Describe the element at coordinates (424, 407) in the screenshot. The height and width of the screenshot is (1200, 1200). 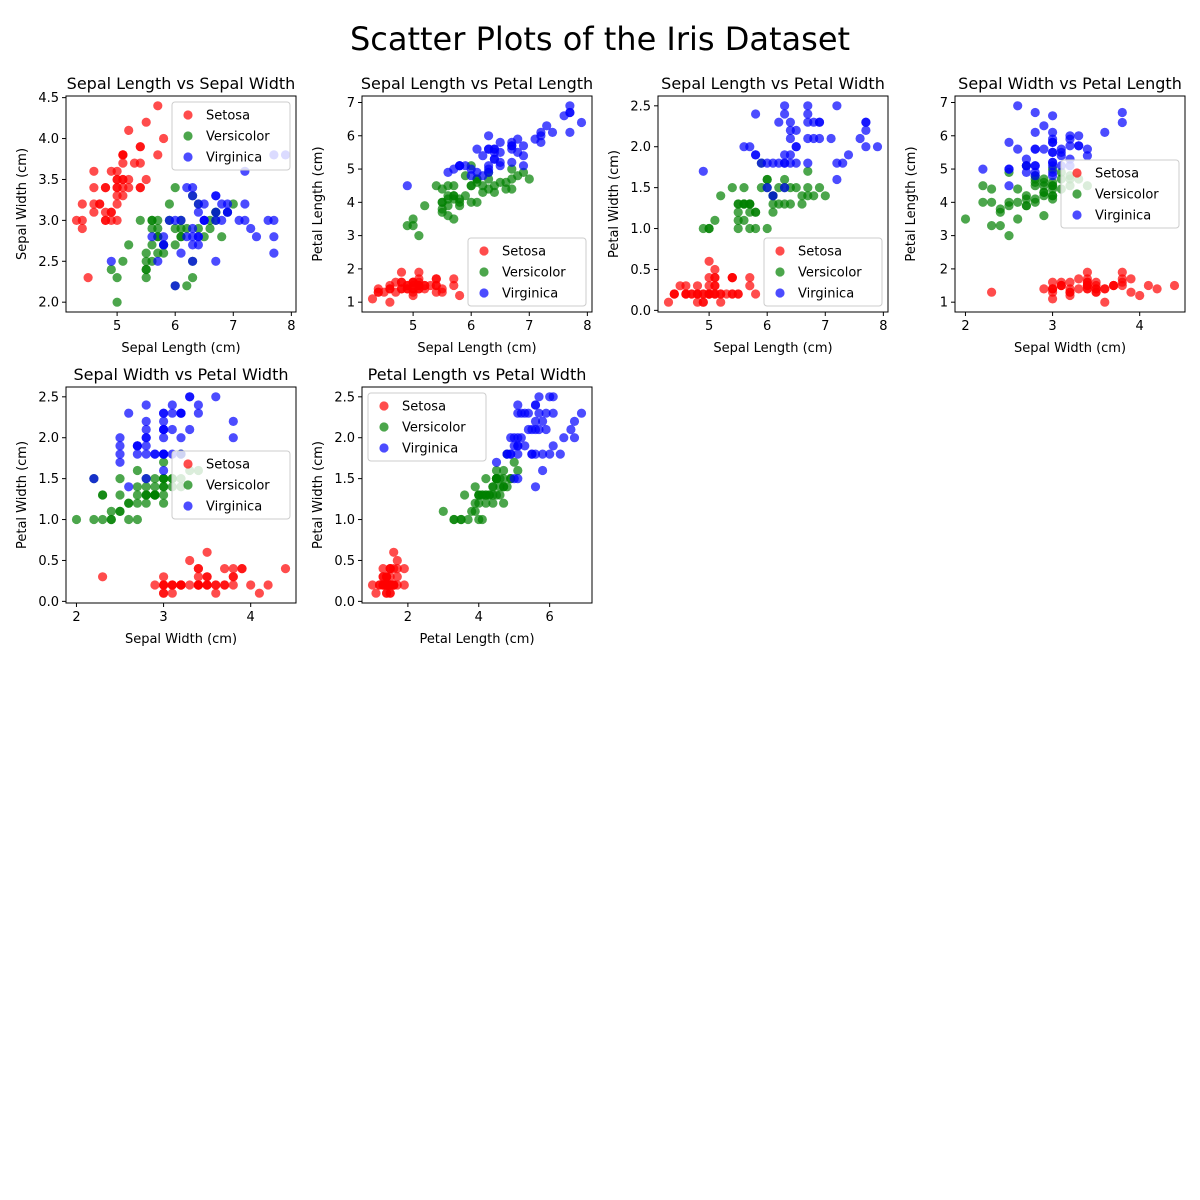
I see `legend-label: Setosa` at that location.